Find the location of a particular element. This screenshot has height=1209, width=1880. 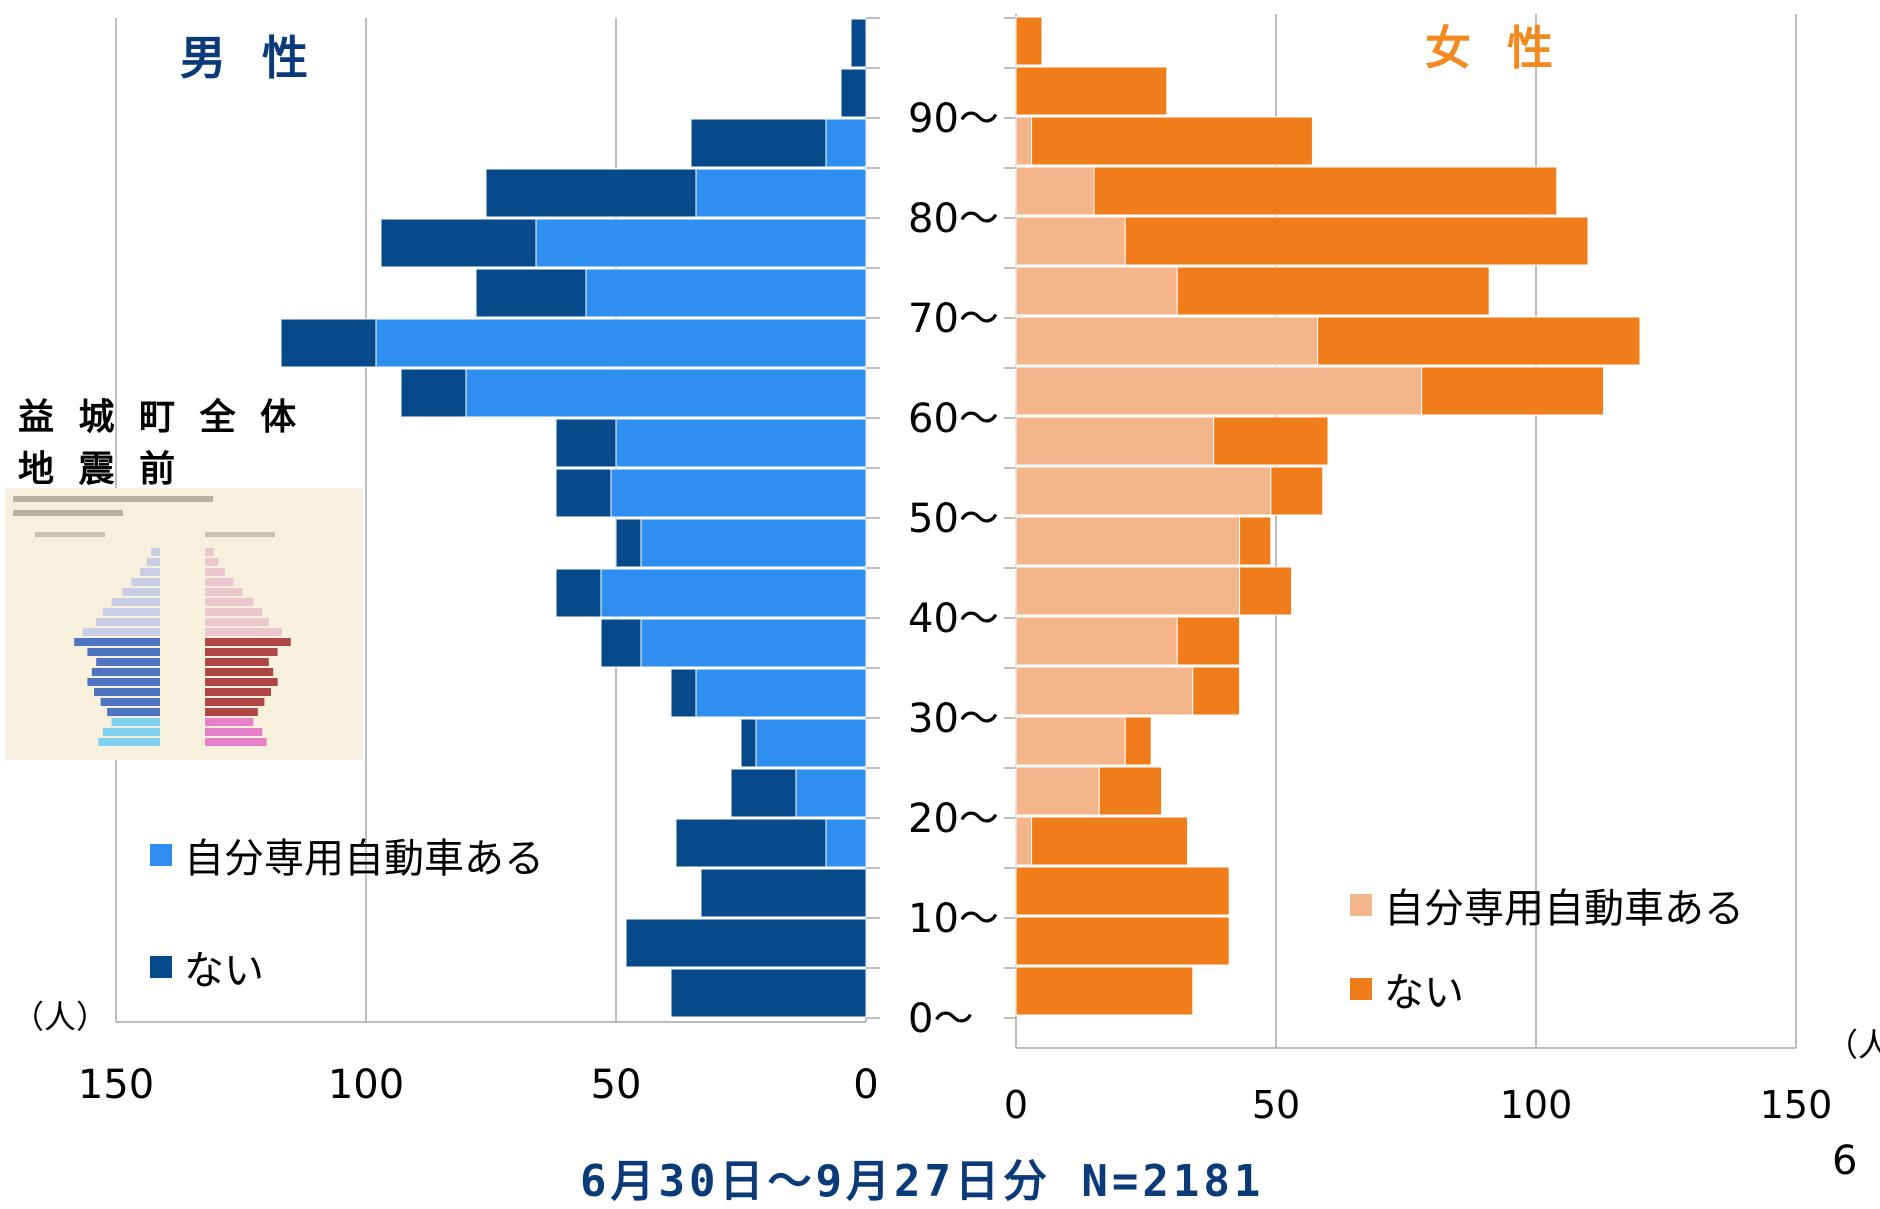

legend-swatch-female-no is located at coordinates (1361, 989).